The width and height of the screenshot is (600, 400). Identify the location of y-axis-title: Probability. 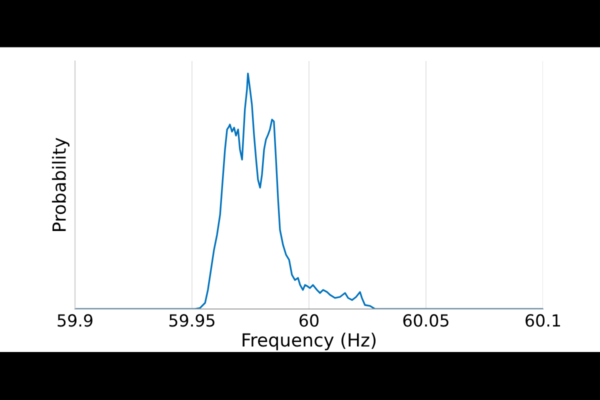
(61, 184).